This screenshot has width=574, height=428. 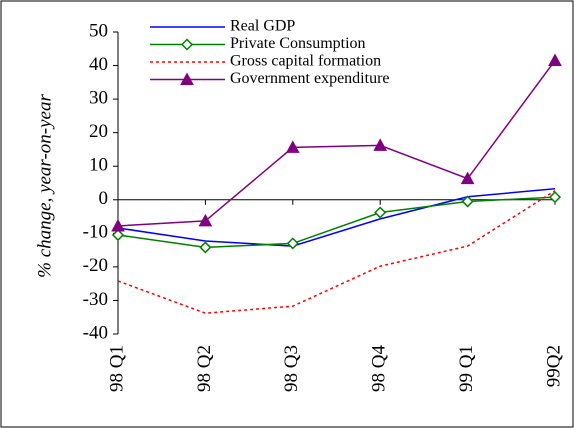 What do you see at coordinates (98, 64) in the screenshot?
I see `y-tick-label: 40` at bounding box center [98, 64].